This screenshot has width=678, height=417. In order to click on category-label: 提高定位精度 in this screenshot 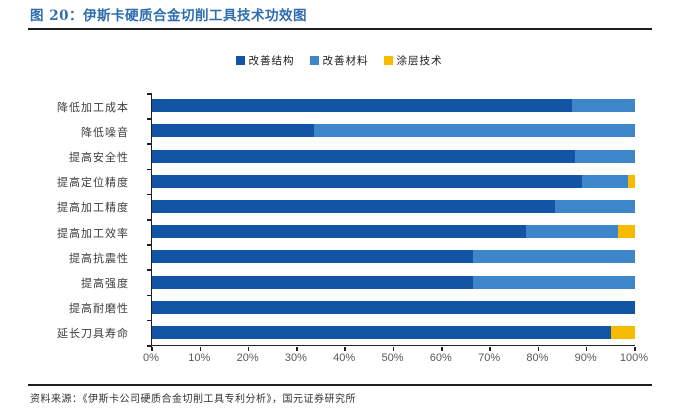, I will do `click(93, 183)`.